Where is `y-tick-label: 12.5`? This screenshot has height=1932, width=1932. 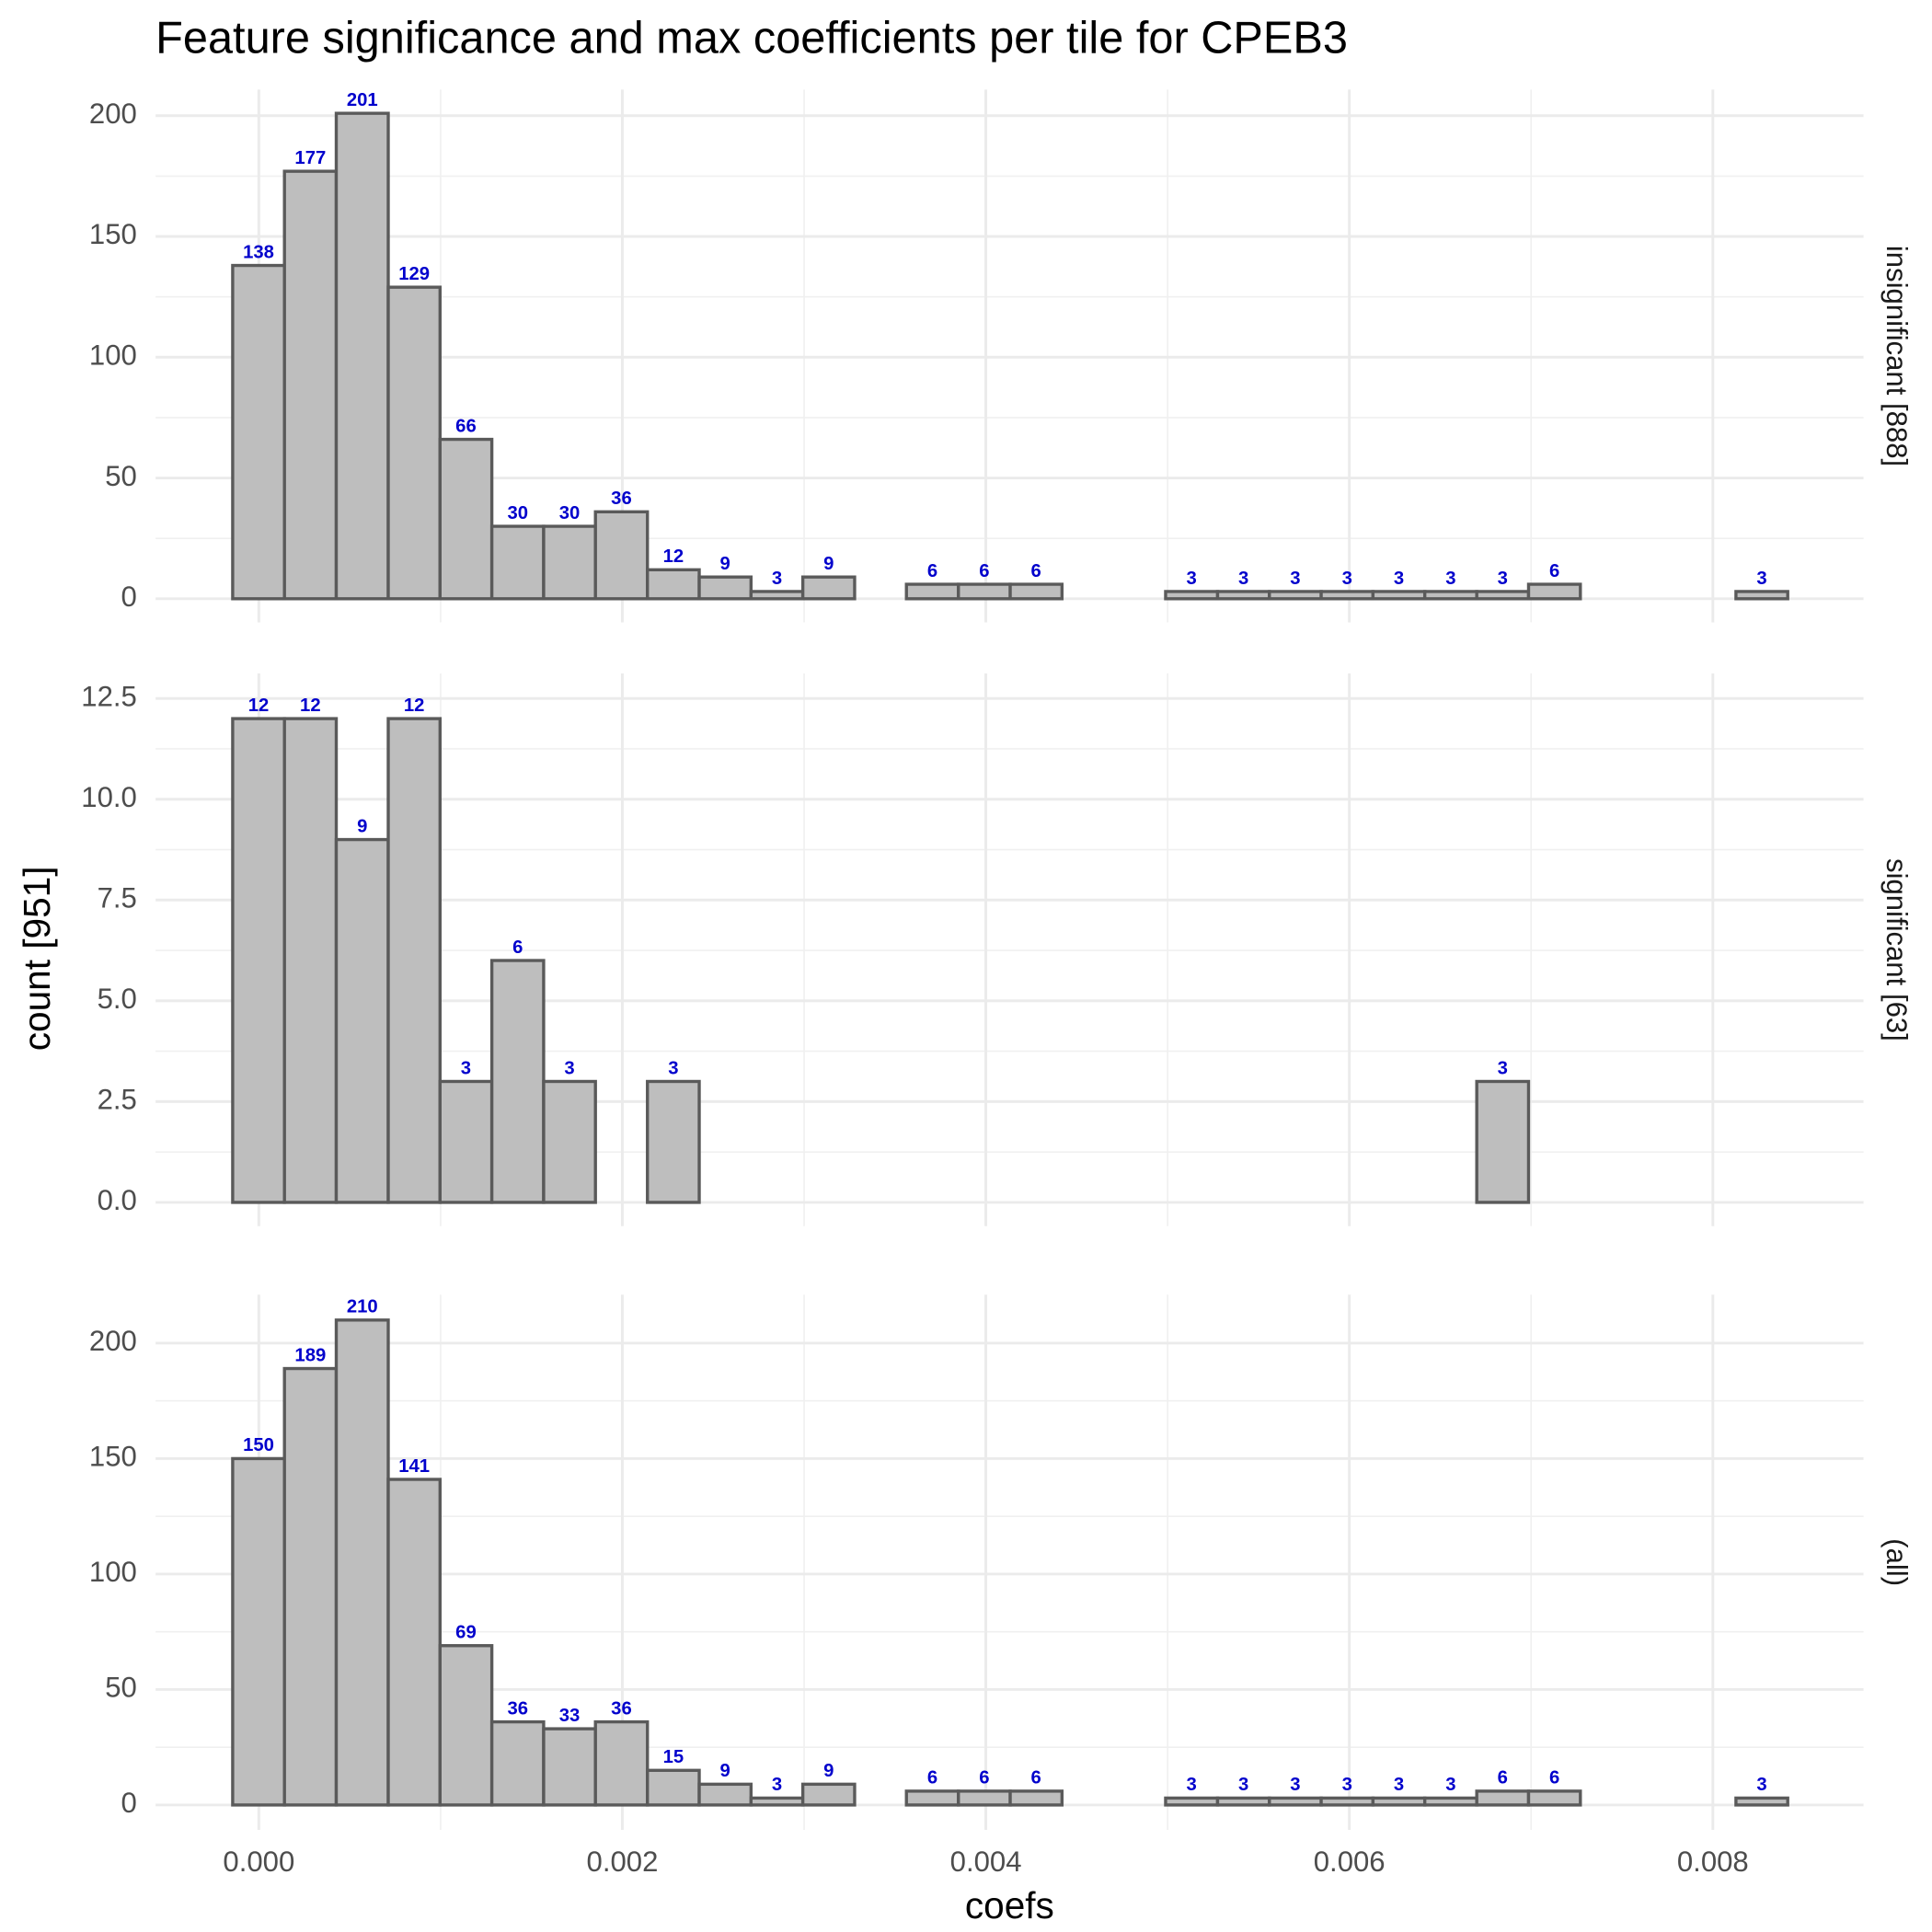
y-tick-label: 12.5 is located at coordinates (109, 696).